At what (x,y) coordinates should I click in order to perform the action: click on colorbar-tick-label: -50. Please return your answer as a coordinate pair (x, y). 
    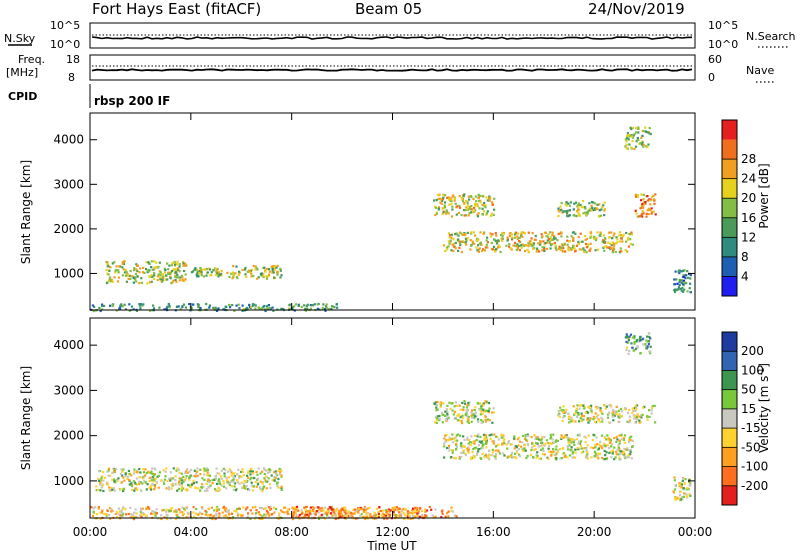
    Looking at the image, I should click on (751, 447).